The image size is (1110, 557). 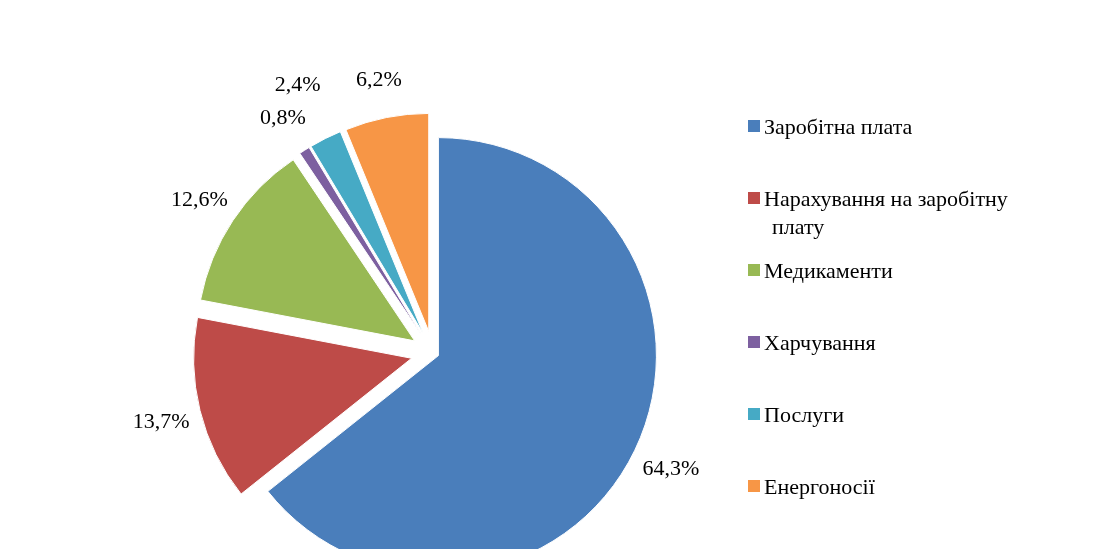 I want to click on data-label: 2,4%, so click(x=297, y=83).